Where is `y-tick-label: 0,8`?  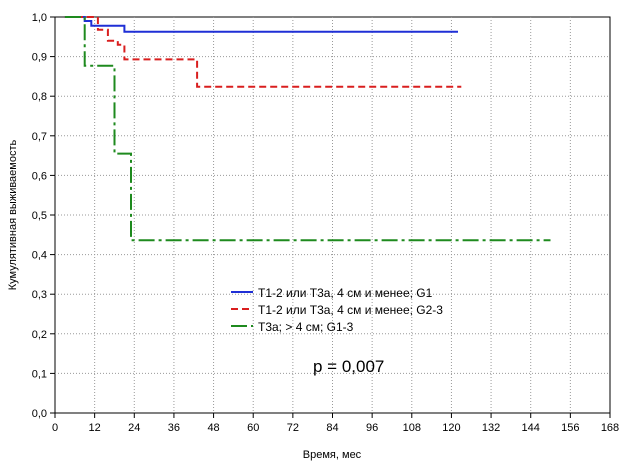 y-tick-label: 0,8 is located at coordinates (39, 97).